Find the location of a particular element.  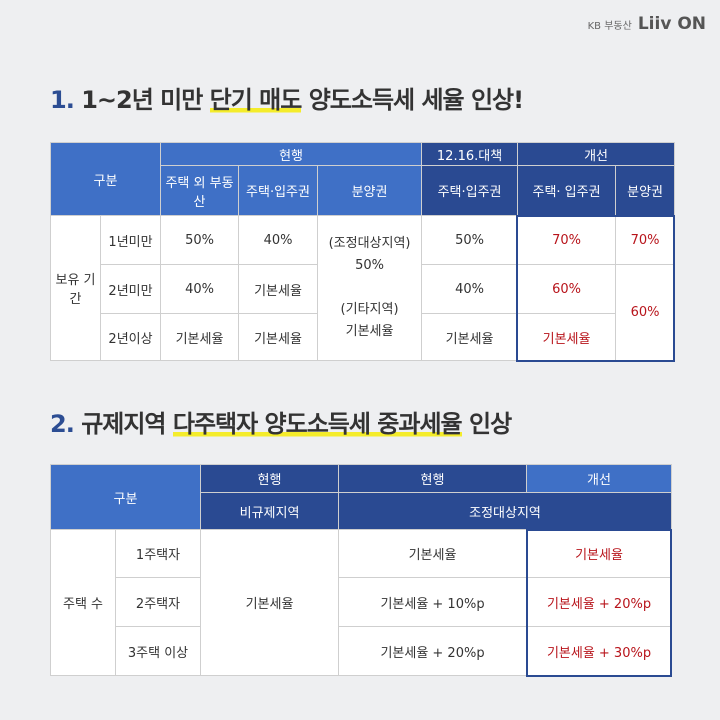

section1-heading: 1. 1~2년 미만 단기 매도 양도소득세 세율 인상! is located at coordinates (287, 97).